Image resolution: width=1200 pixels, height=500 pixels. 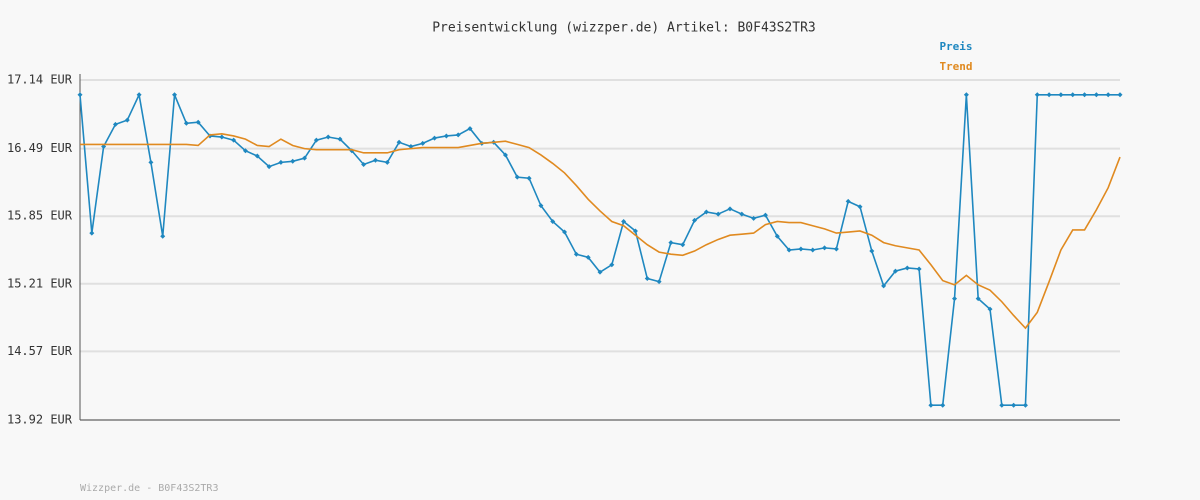 What do you see at coordinates (955, 66) in the screenshot?
I see `legend-label: Trend` at bounding box center [955, 66].